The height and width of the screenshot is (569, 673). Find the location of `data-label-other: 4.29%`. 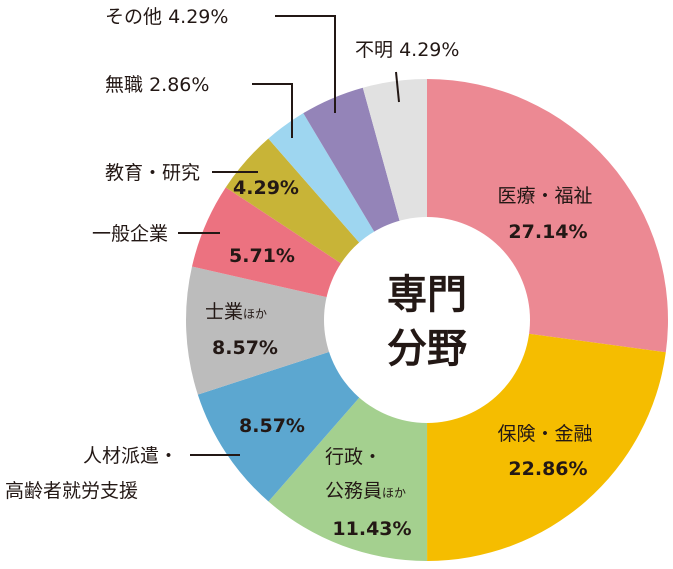

data-label-other: 4.29% is located at coordinates (198, 17).